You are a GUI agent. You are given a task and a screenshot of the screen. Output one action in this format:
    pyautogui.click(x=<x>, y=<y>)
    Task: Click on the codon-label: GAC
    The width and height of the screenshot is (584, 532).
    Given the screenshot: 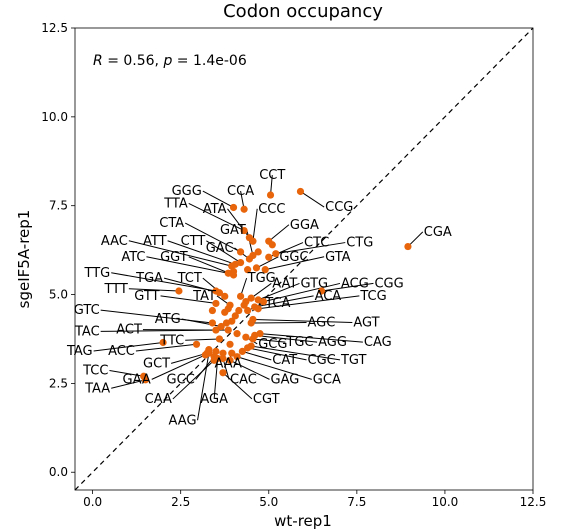 What is the action you would take?
    pyautogui.click(x=220, y=248)
    